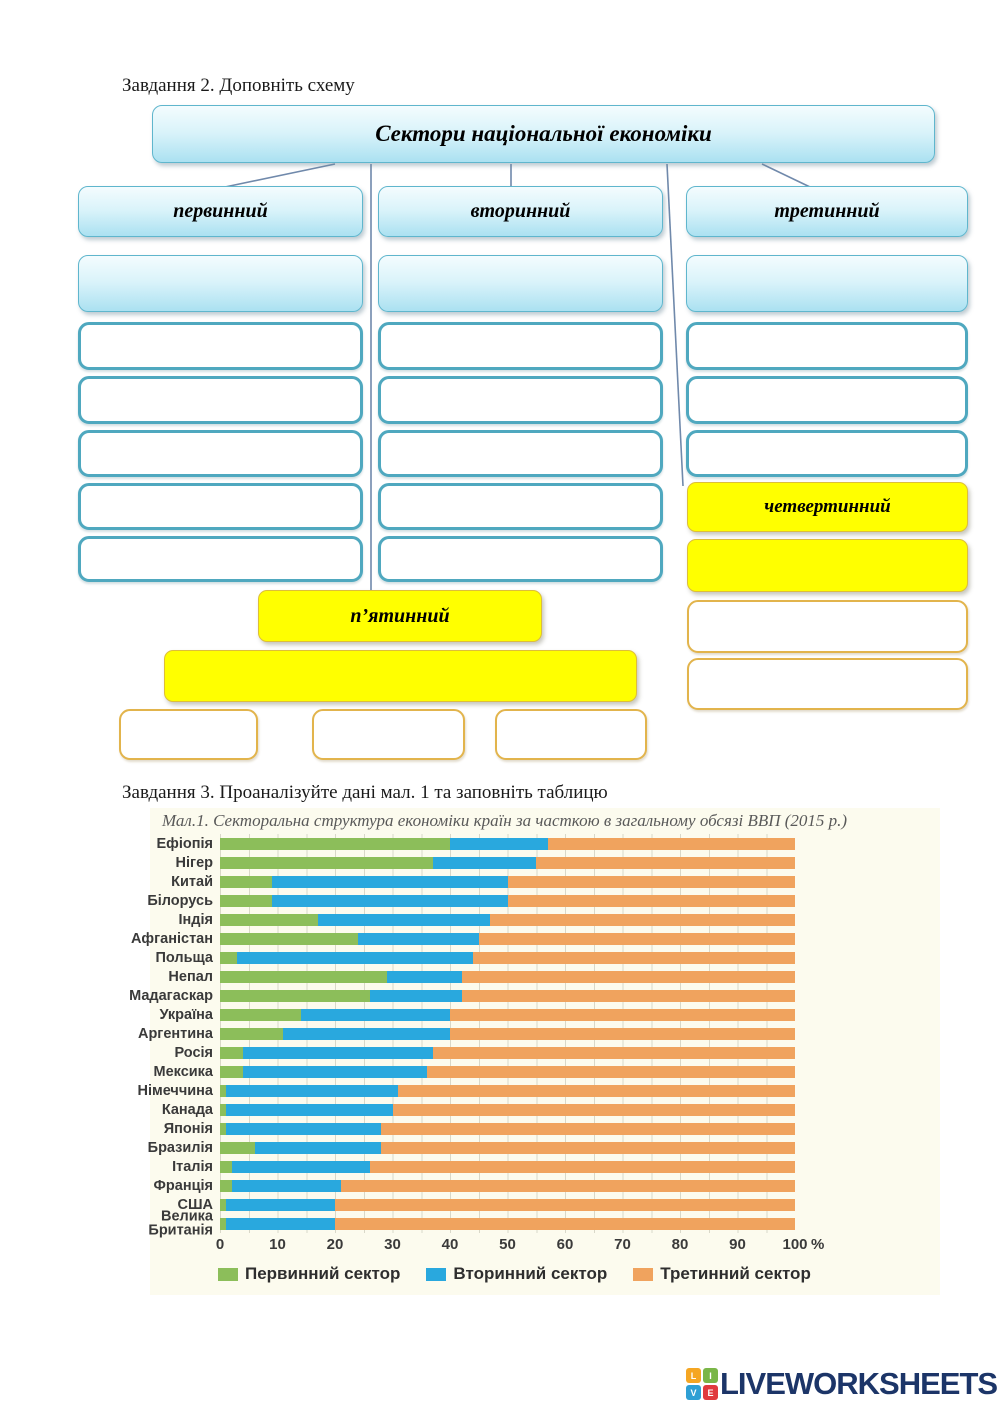 The image size is (1000, 1414). What do you see at coordinates (735, 1273) in the screenshot?
I see `legend-label: Третинний сектор` at bounding box center [735, 1273].